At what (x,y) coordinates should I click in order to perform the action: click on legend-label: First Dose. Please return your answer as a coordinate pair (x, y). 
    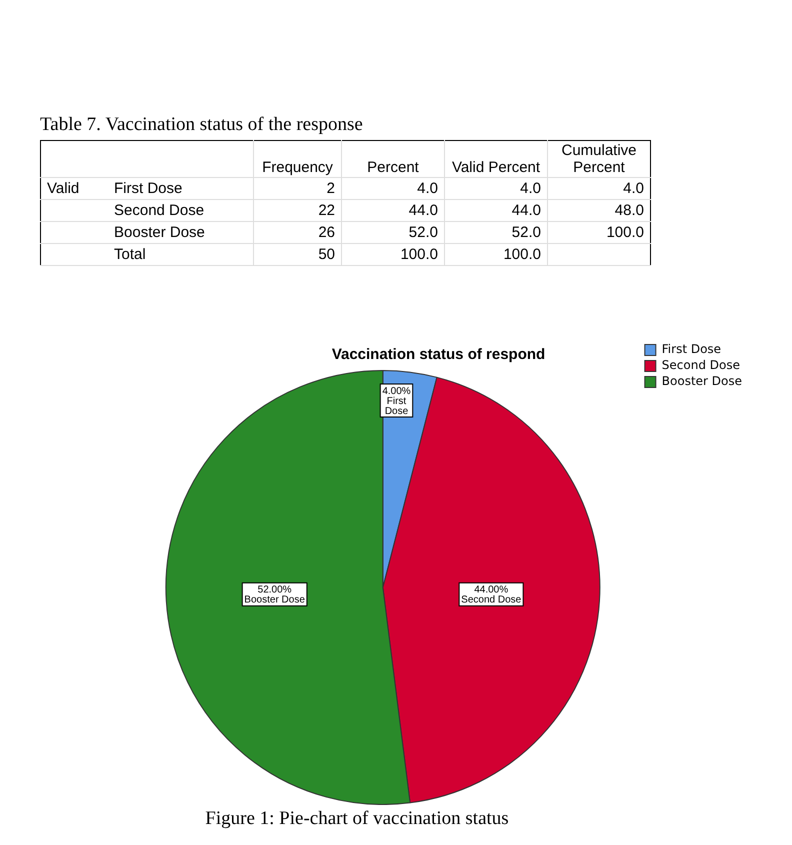
    Looking at the image, I should click on (692, 349).